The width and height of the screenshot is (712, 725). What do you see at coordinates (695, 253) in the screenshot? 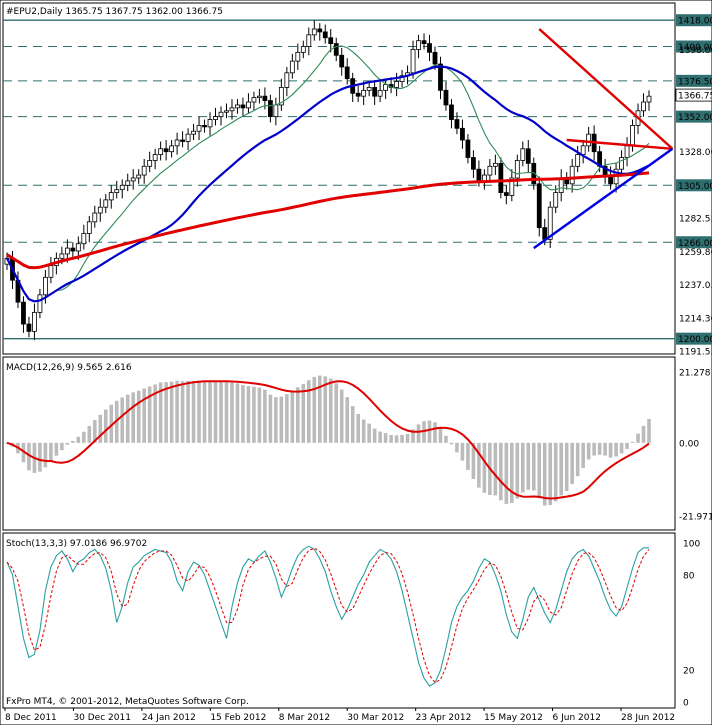
I see `price-tick-label: 1259.80` at bounding box center [695, 253].